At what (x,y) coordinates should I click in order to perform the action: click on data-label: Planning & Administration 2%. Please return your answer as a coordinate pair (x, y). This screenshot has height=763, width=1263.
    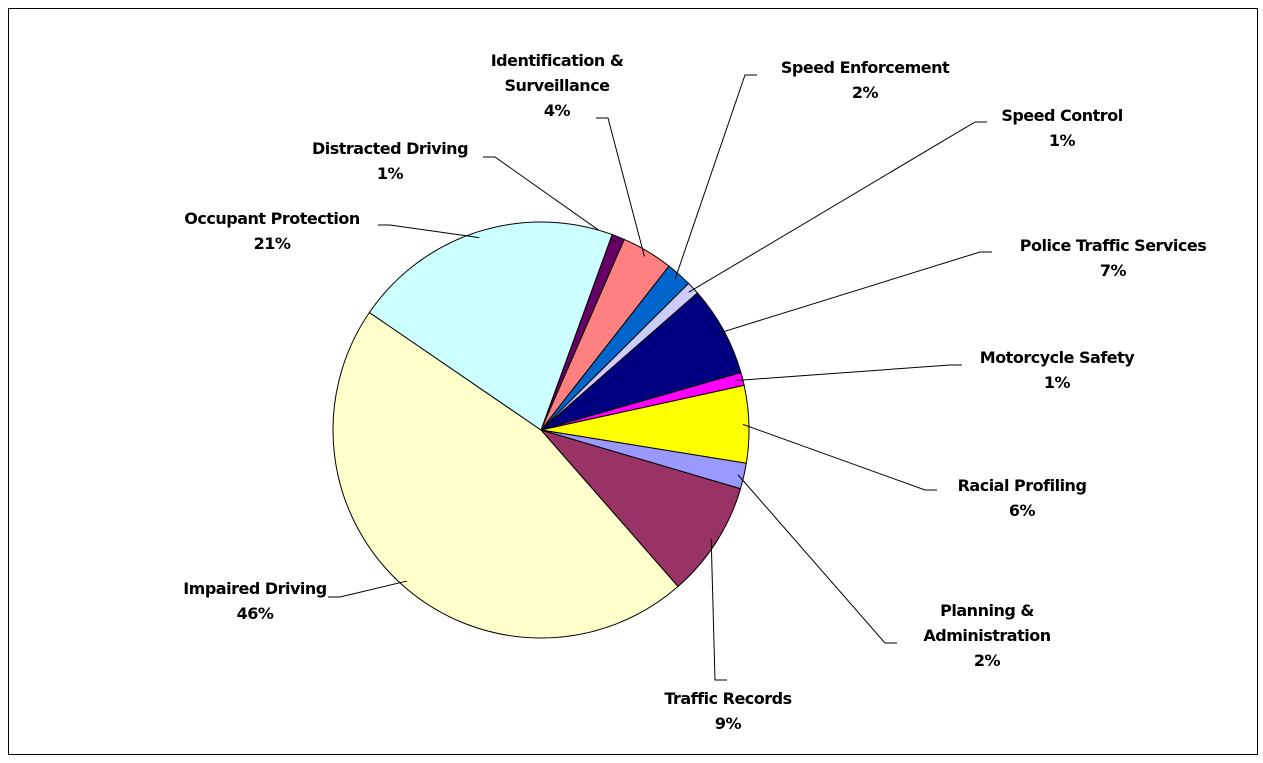
    Looking at the image, I should click on (987, 635).